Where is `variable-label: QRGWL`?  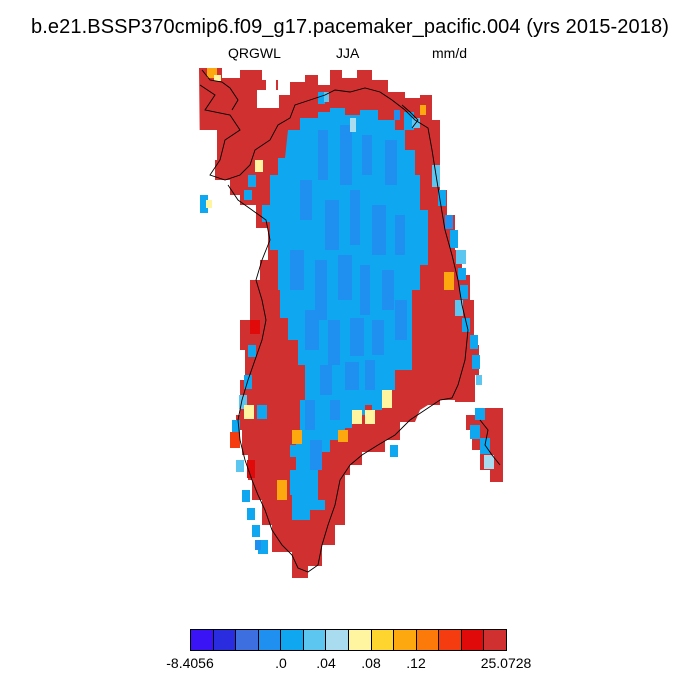
variable-label: QRGWL is located at coordinates (254, 53).